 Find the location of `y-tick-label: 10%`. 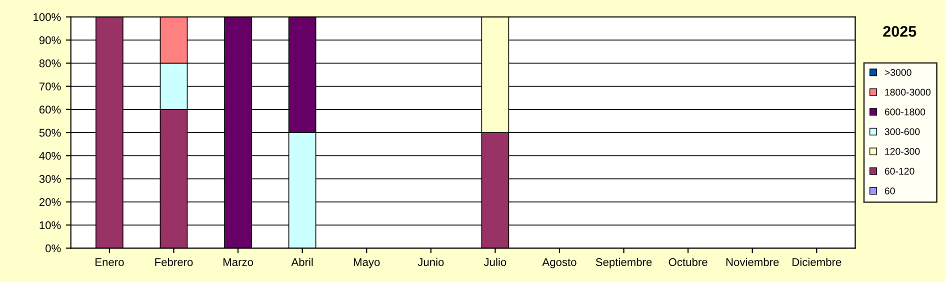

y-tick-label: 10% is located at coordinates (50, 225).